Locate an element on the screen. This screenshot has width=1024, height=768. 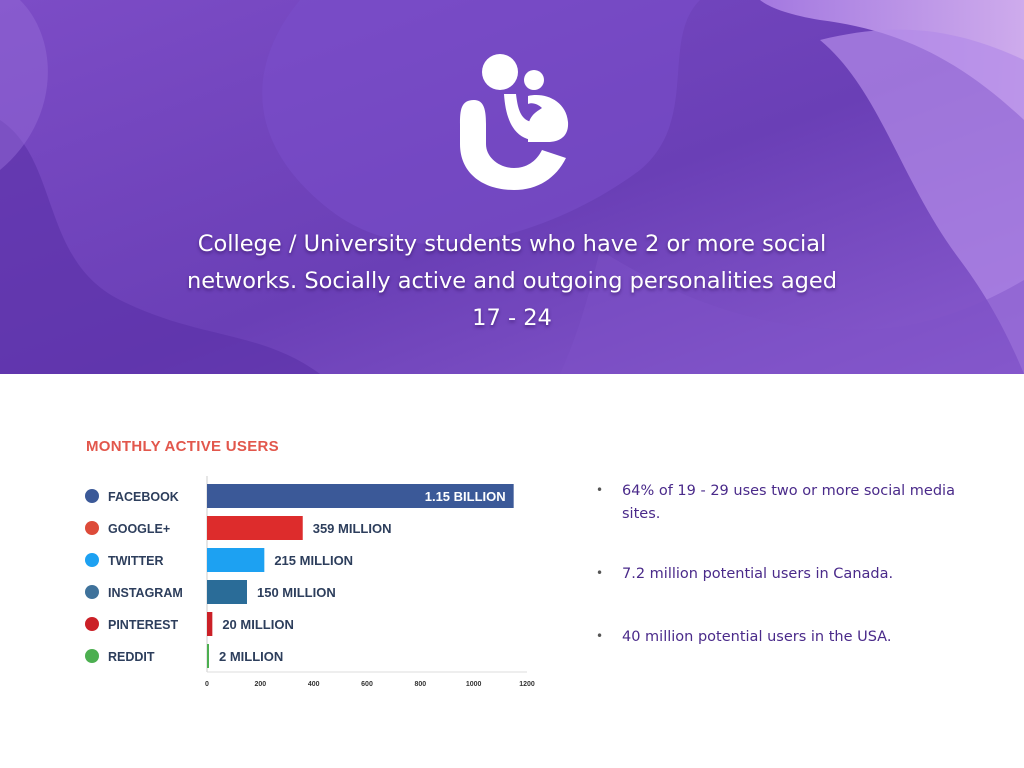
chart-title: MONTHLY ACTIVE USERS is located at coordinates (182, 446).